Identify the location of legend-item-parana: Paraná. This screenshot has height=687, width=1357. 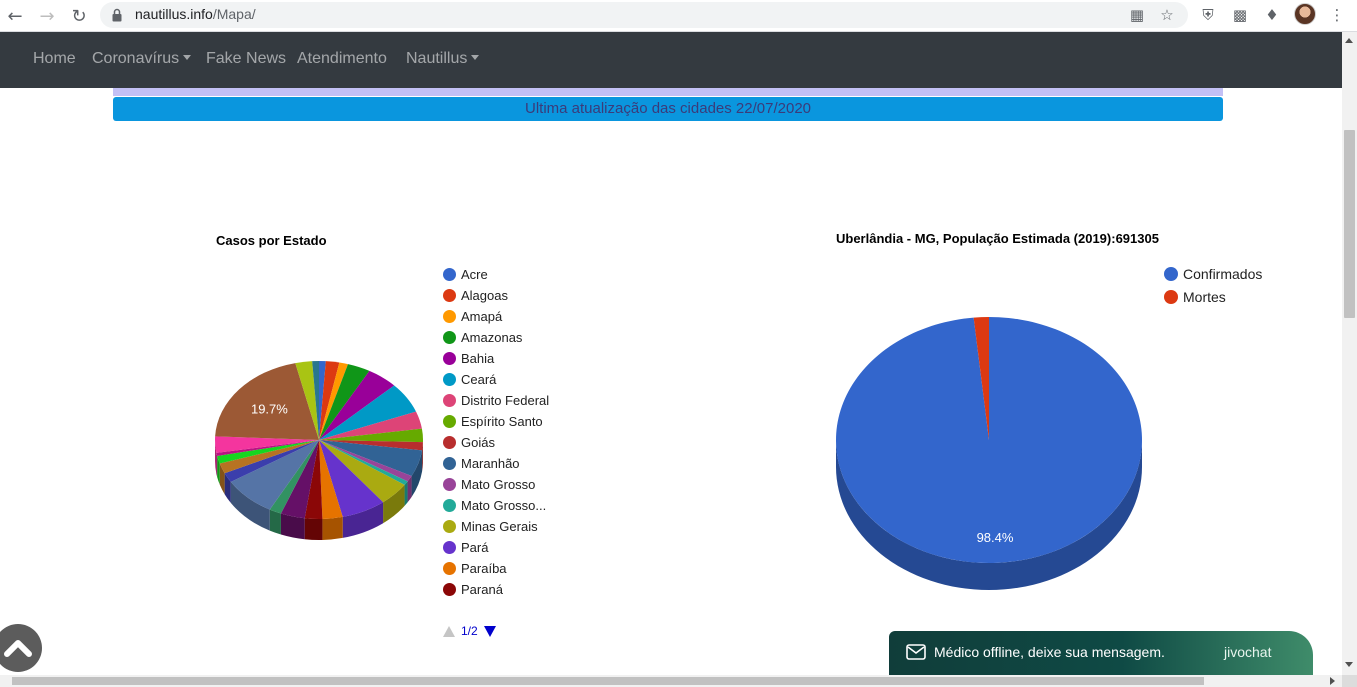
(473, 589).